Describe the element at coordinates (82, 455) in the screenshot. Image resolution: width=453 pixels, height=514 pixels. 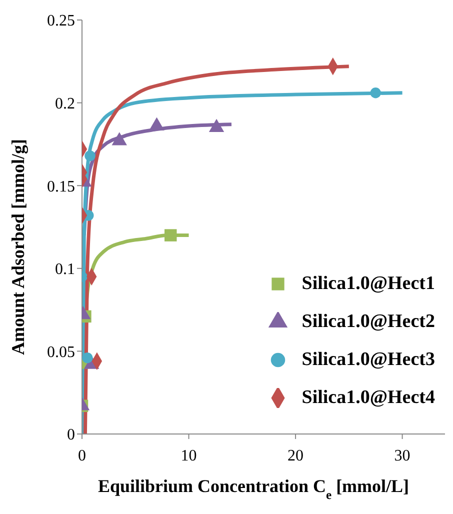
I see `x-tick-label: 0` at that location.